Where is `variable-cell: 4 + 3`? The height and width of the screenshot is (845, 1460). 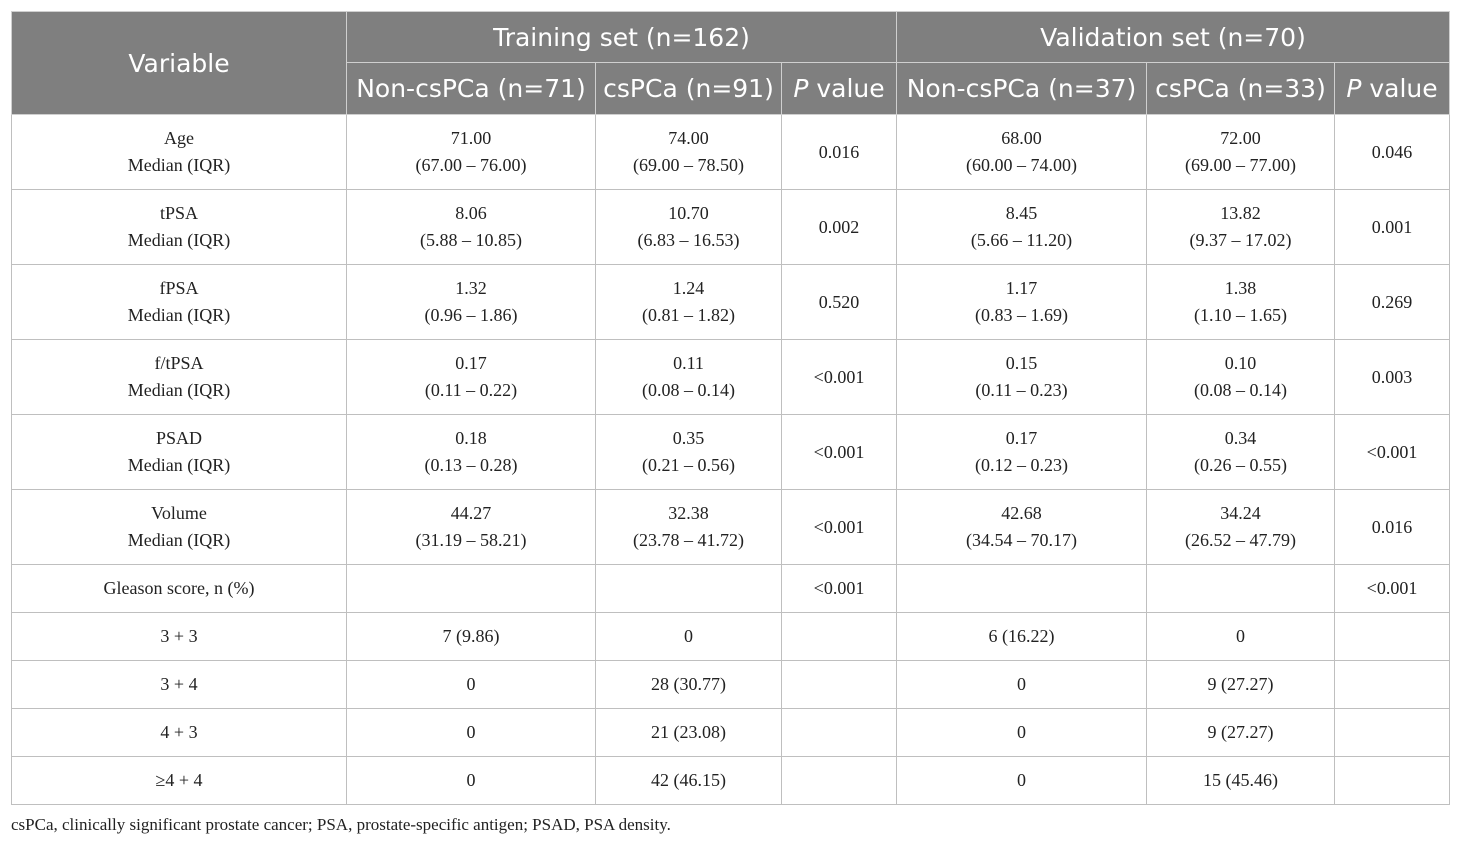 variable-cell: 4 + 3 is located at coordinates (179, 732).